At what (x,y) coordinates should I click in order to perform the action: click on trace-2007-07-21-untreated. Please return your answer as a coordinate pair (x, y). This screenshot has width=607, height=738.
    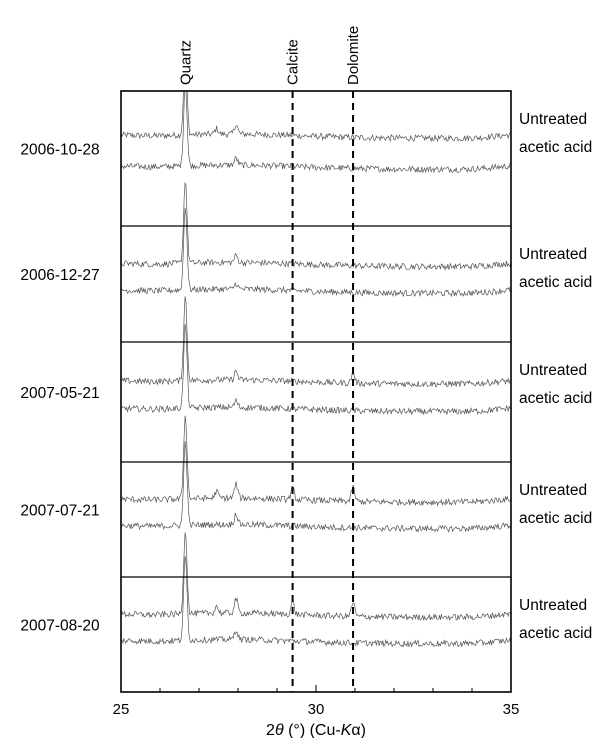
    Looking at the image, I should click on (316, 461).